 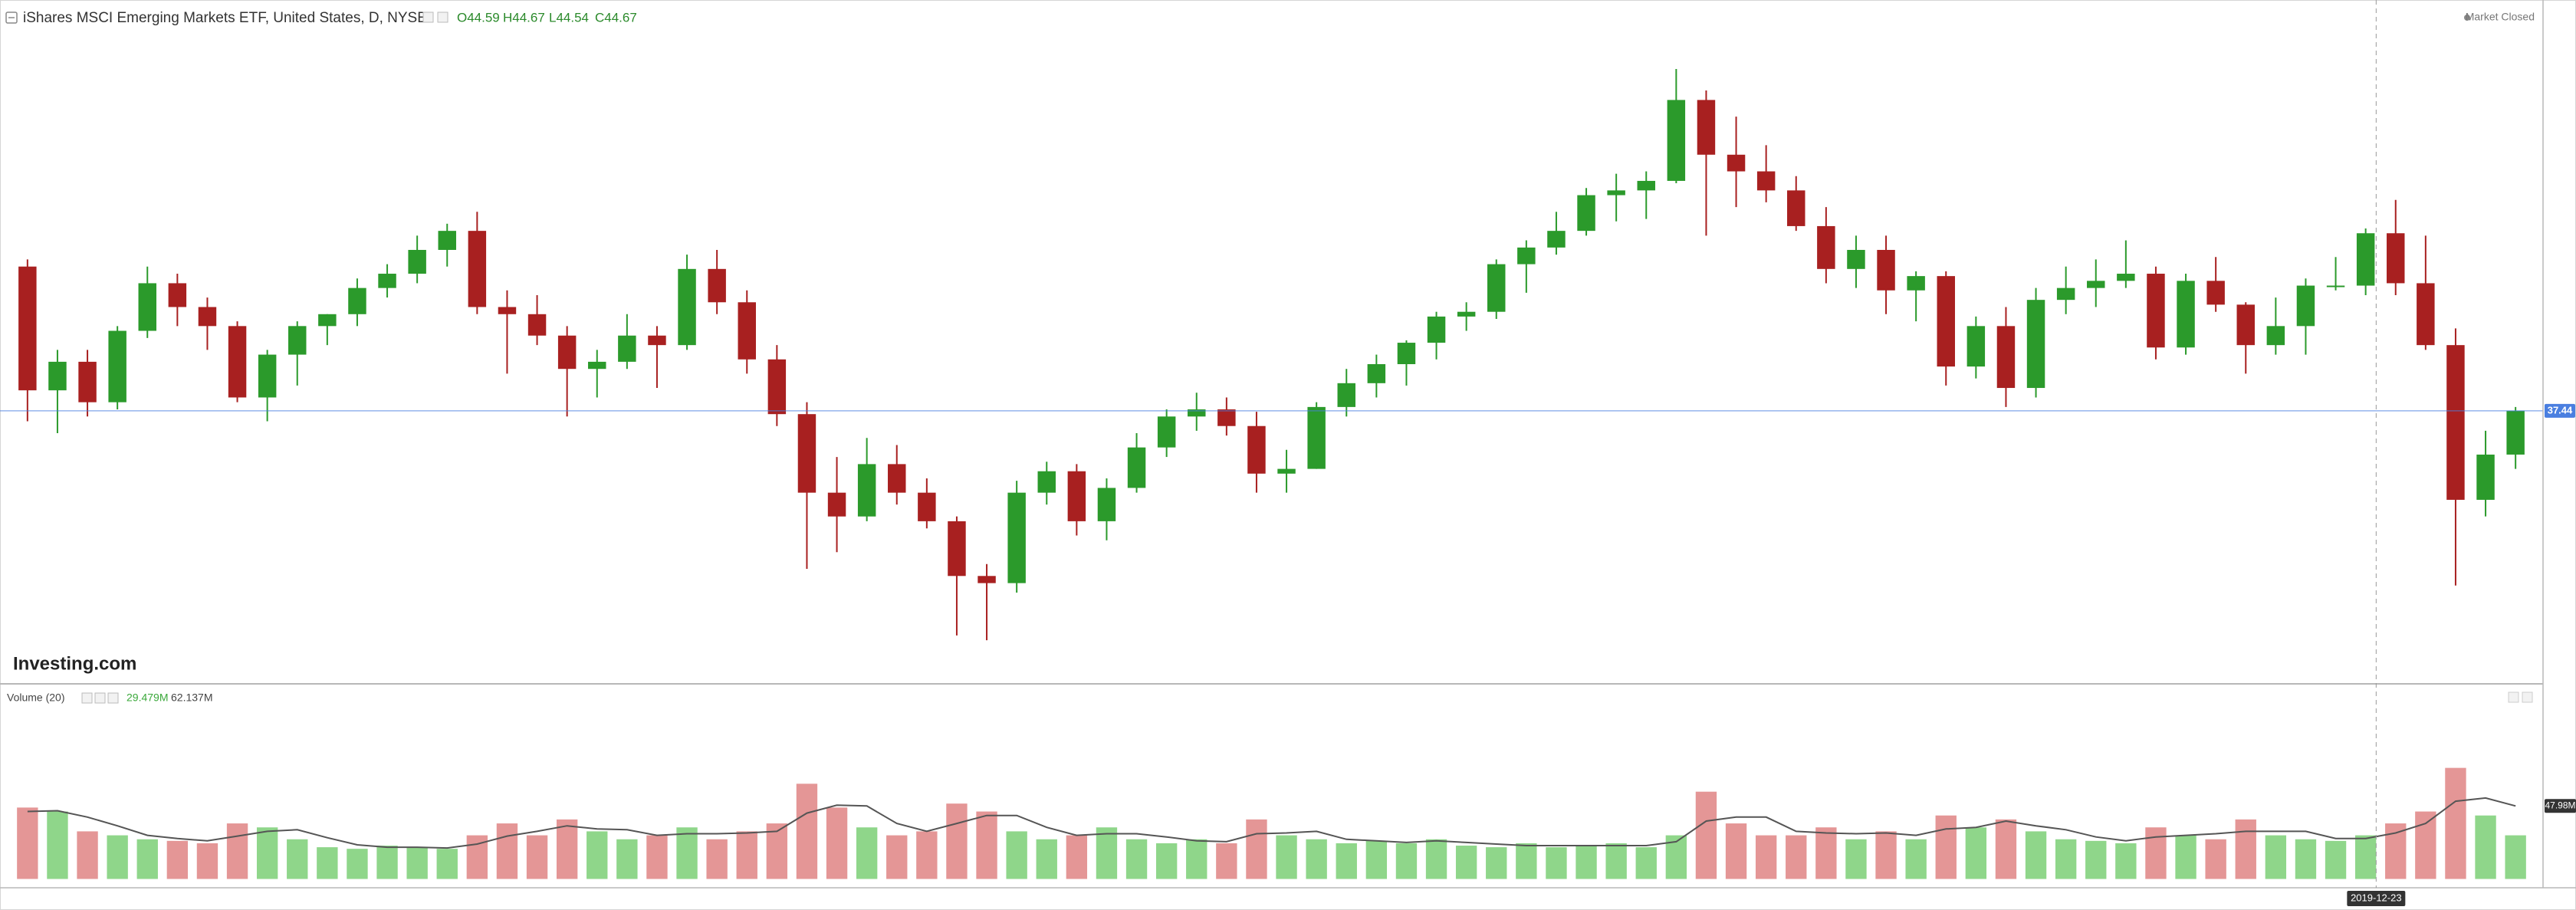 What do you see at coordinates (87, 698) in the screenshot?
I see `volume-settings-button` at bounding box center [87, 698].